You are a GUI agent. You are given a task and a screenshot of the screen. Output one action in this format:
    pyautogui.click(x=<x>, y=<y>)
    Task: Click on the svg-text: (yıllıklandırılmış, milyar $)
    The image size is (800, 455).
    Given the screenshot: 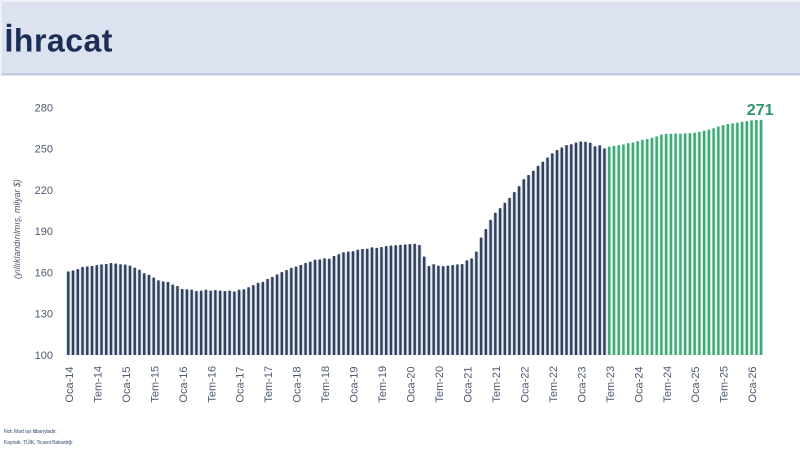 What is the action you would take?
    pyautogui.click(x=17, y=229)
    